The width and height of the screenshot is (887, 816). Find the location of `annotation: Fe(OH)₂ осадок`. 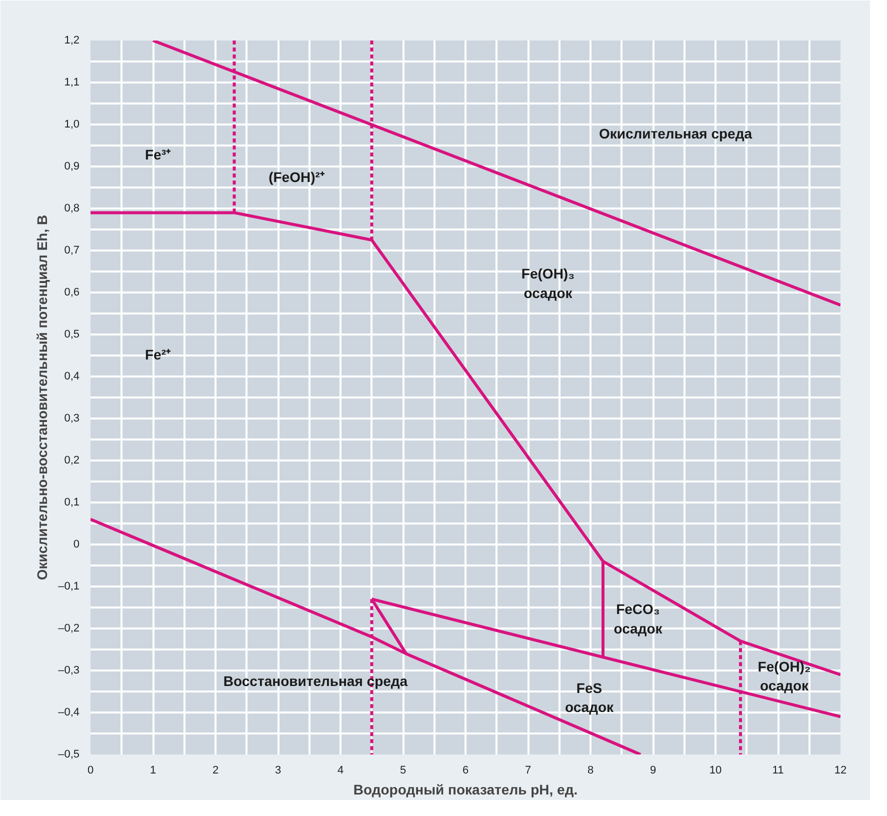

annotation: Fe(OH)₂ осадок is located at coordinates (784, 676).